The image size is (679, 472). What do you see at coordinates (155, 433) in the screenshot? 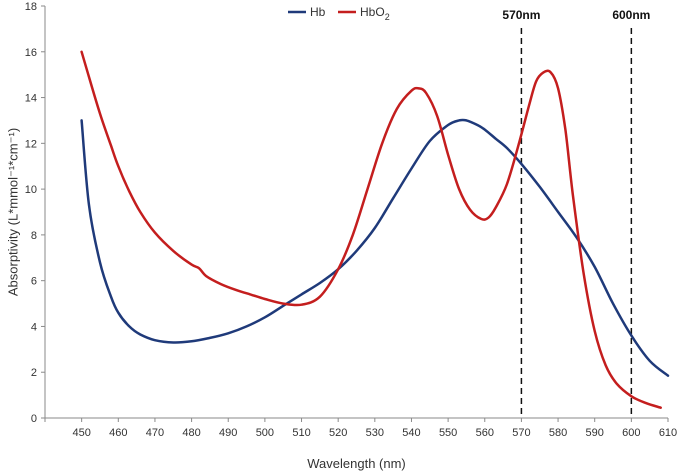
I see `x-tick-label: 470` at bounding box center [155, 433].